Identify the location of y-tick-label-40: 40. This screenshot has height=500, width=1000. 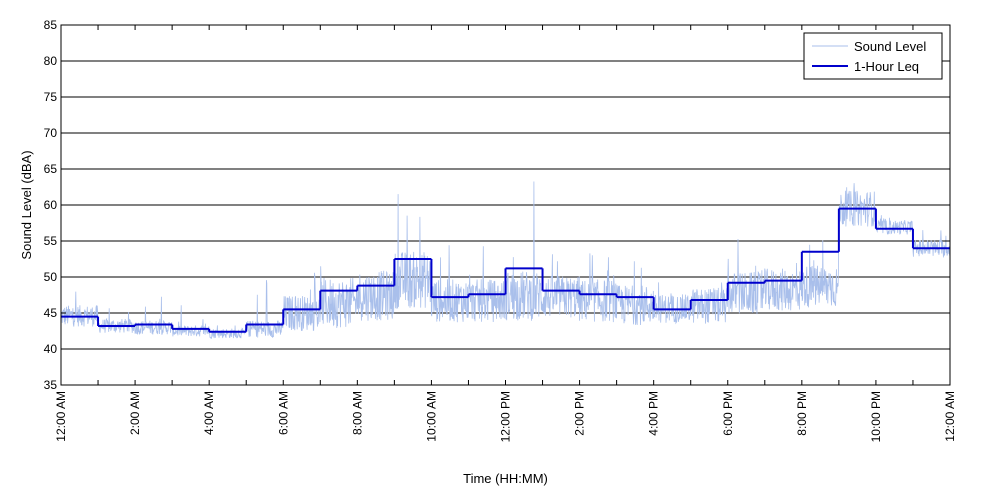
(51, 349).